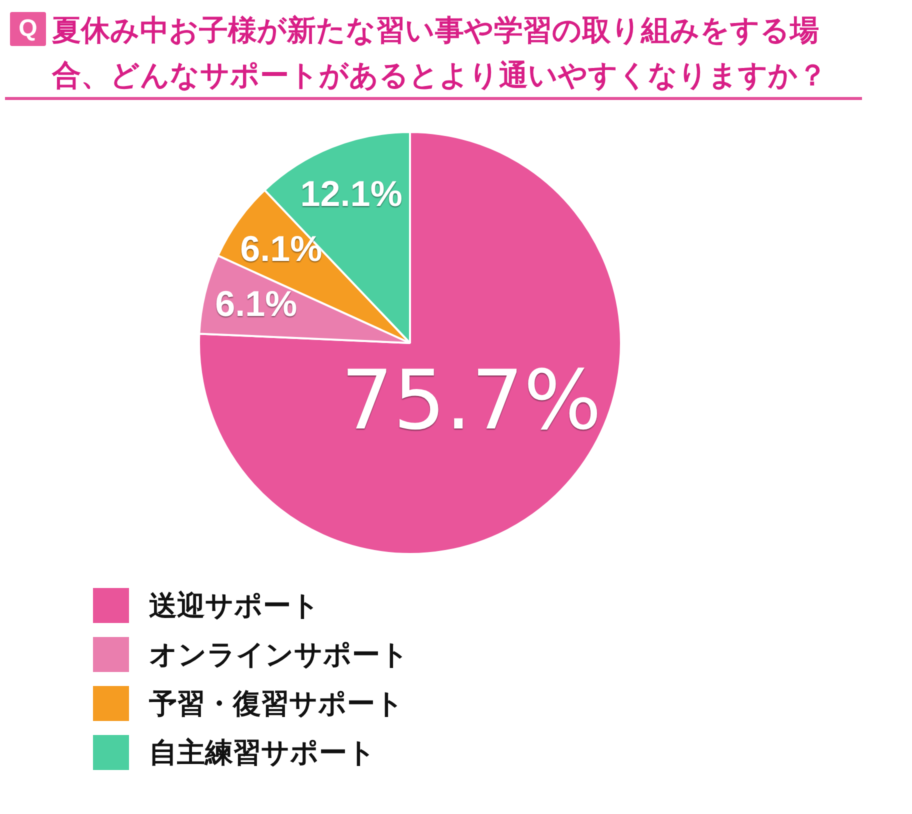 Image resolution: width=912 pixels, height=814 pixels. I want to click on data-label: 12.1%, so click(351, 193).